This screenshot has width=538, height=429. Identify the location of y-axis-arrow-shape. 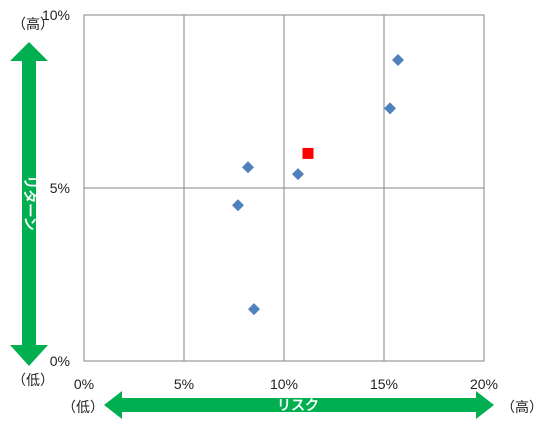
(29, 204).